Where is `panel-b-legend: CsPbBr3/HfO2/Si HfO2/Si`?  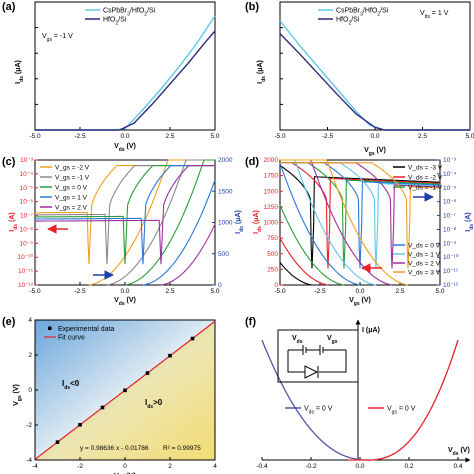
panel-b-legend: CsPbBr3/HfO2/Si HfO2/Si is located at coordinates (353, 17).